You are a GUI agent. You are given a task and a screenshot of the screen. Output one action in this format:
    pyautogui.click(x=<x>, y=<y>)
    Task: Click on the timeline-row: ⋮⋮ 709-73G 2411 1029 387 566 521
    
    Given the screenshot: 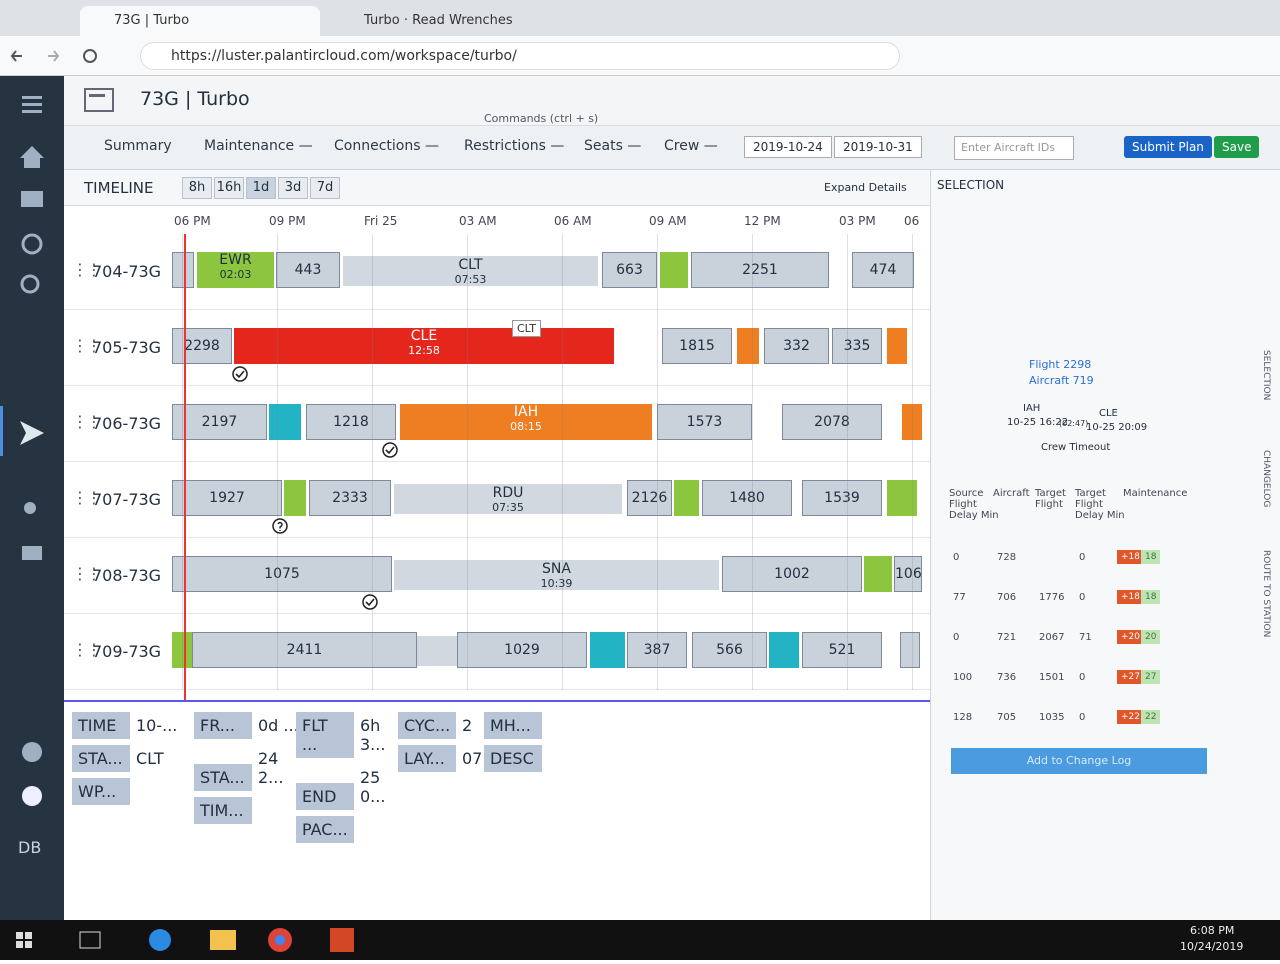 What is the action you would take?
    pyautogui.click(x=497, y=652)
    